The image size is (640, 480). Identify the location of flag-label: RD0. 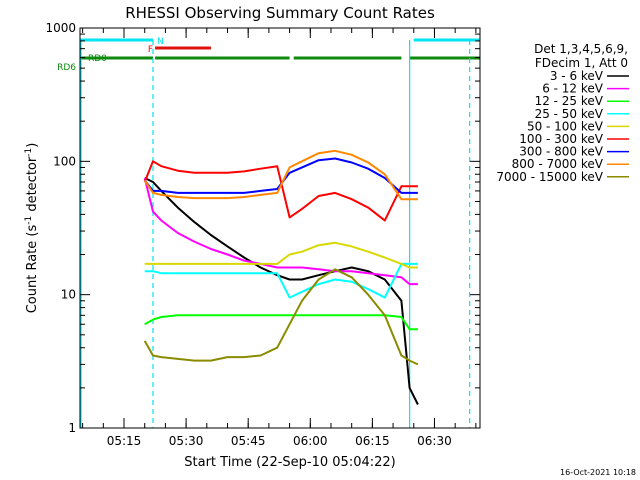
(97, 59).